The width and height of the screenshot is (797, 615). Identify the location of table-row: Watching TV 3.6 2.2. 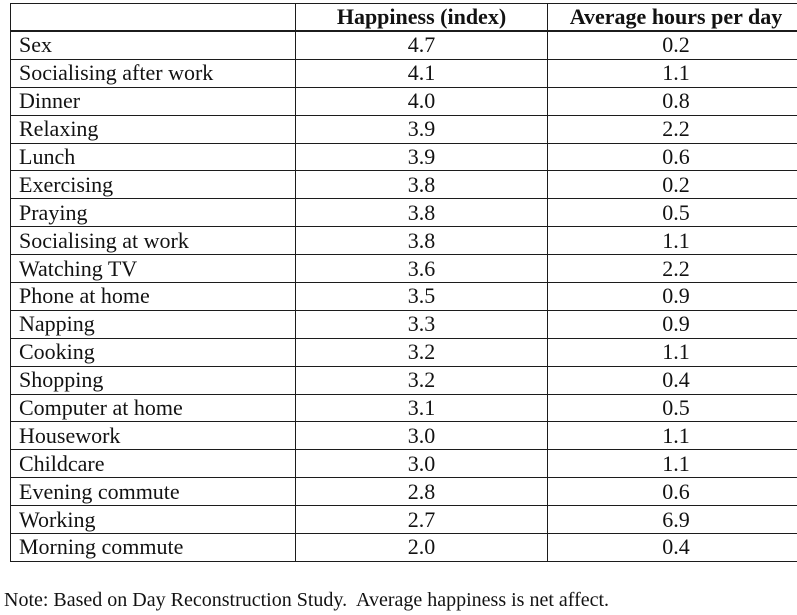
(403, 269).